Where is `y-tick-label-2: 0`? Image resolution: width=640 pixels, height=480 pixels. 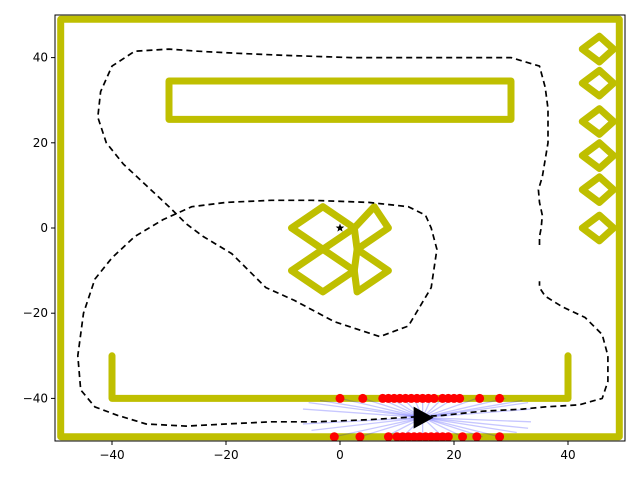 y-tick-label-2: 0 is located at coordinates (44, 228).